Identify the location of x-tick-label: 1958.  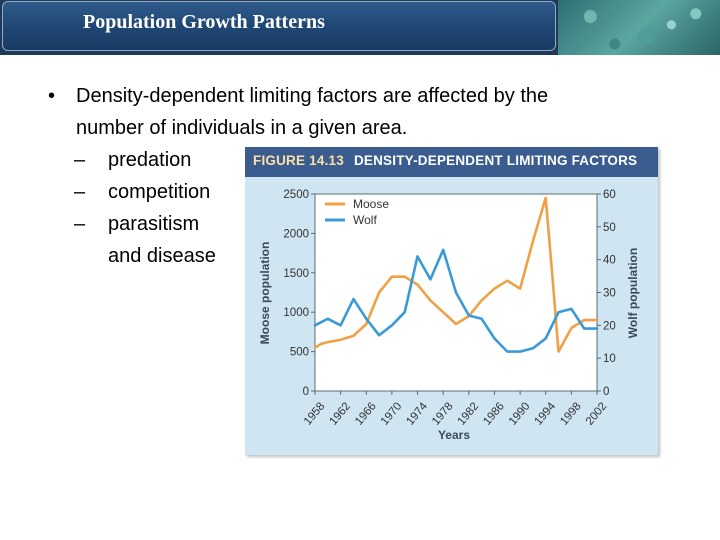
(315, 413).